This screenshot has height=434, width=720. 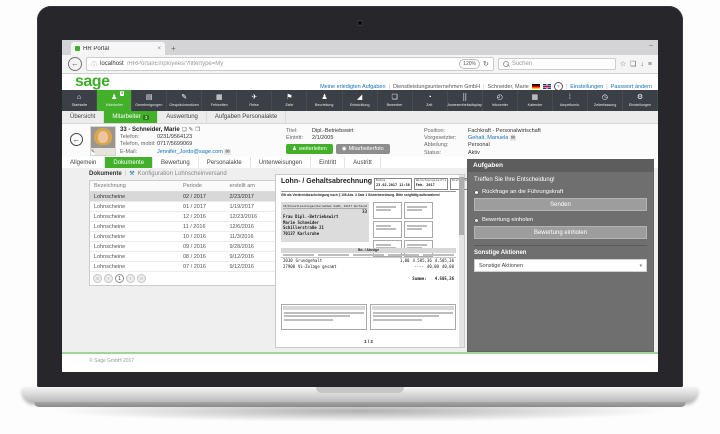 What do you see at coordinates (115, 100) in the screenshot?
I see `nav-item-mitarbeiter: ♟ 3 Mitarbeiter` at bounding box center [115, 100].